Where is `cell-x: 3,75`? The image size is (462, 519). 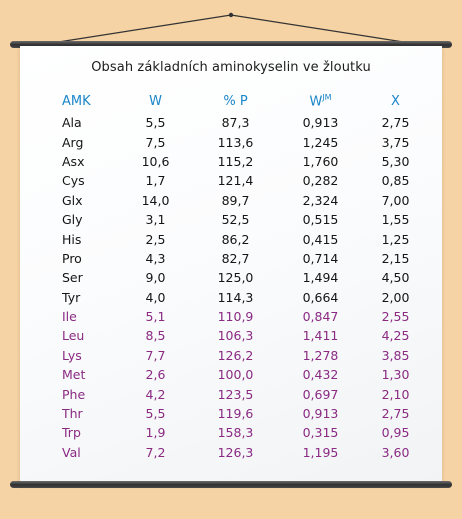 cell-x: 3,75 is located at coordinates (395, 142).